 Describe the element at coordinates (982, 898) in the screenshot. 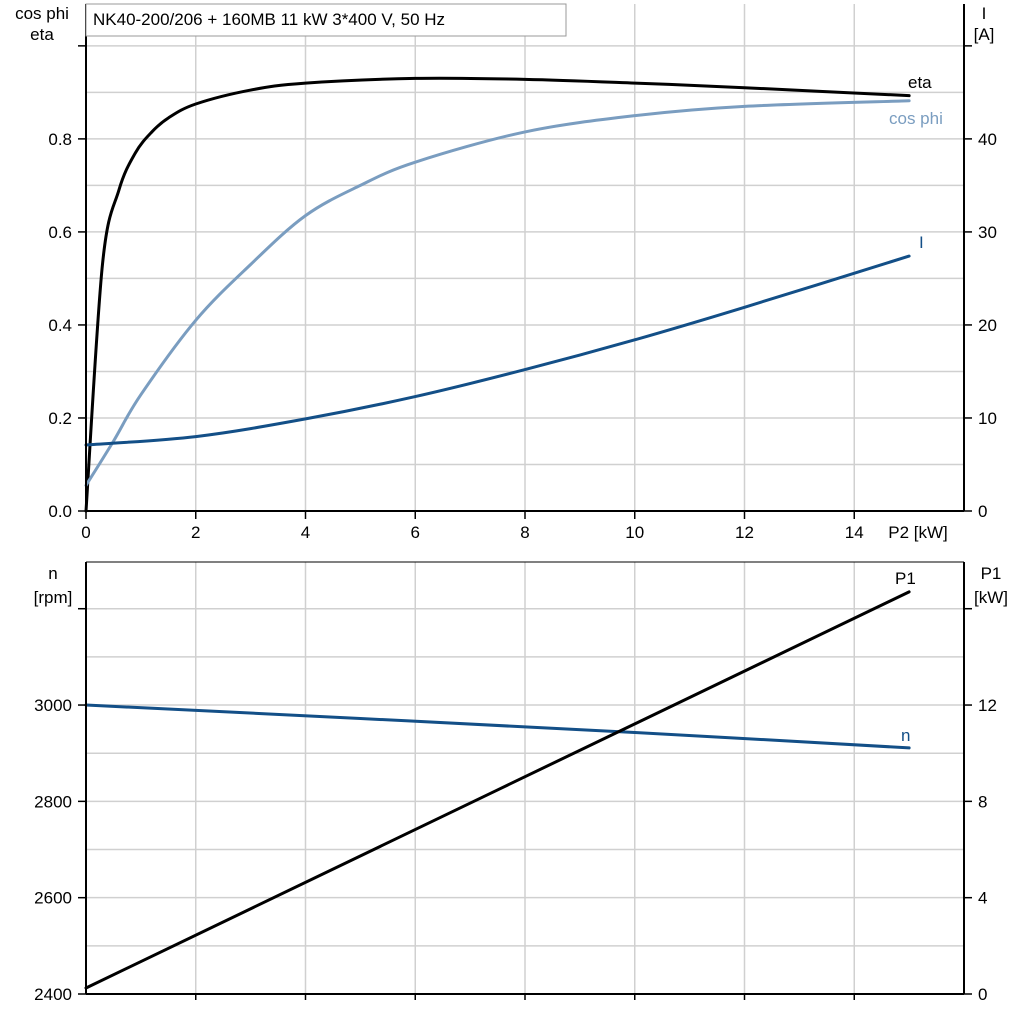

I see `bottom-right-tick-label: 4` at that location.